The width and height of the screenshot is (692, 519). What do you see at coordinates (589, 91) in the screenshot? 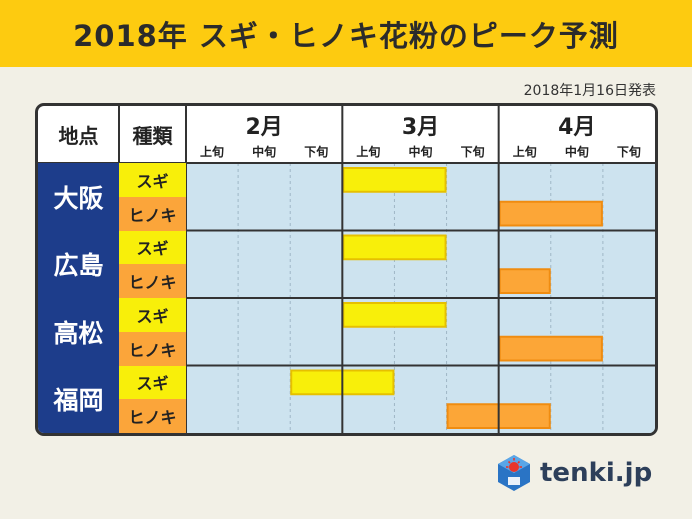
I see `announcement-date: 2018年1月16日発表` at bounding box center [589, 91].